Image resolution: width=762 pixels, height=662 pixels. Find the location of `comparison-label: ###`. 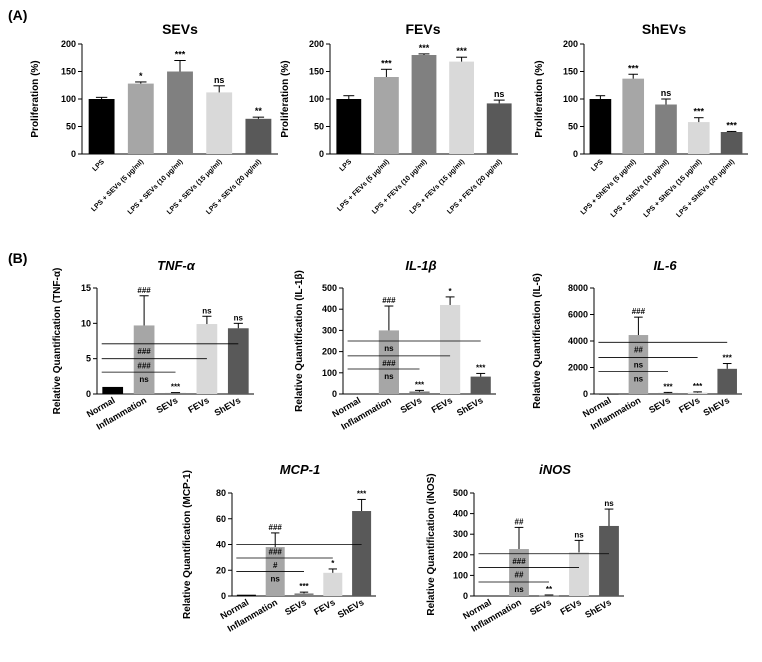

comparison-label: ### is located at coordinates (276, 552).